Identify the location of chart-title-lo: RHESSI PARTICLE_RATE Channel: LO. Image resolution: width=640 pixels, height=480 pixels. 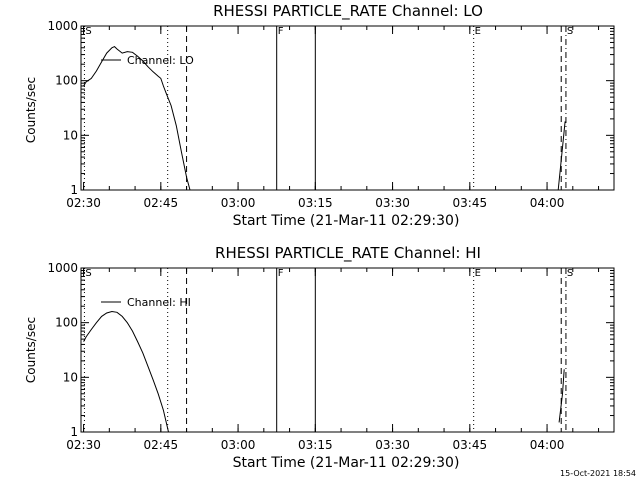
(348, 11).